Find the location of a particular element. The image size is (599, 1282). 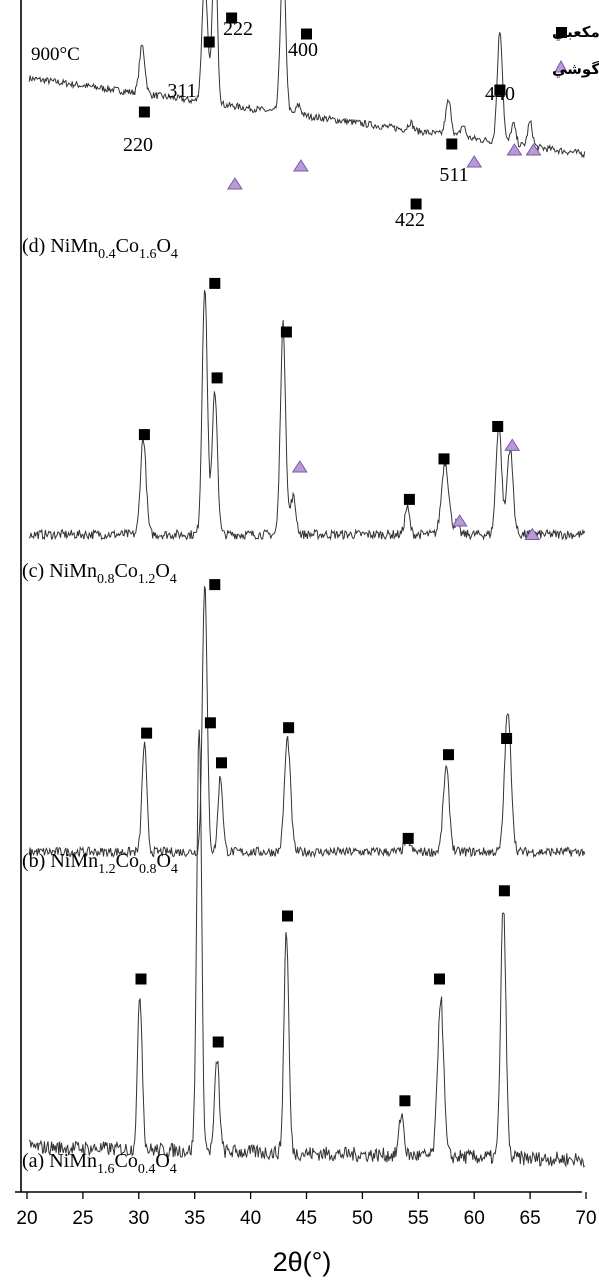

x-tick-label: 25 is located at coordinates (82, 1218).